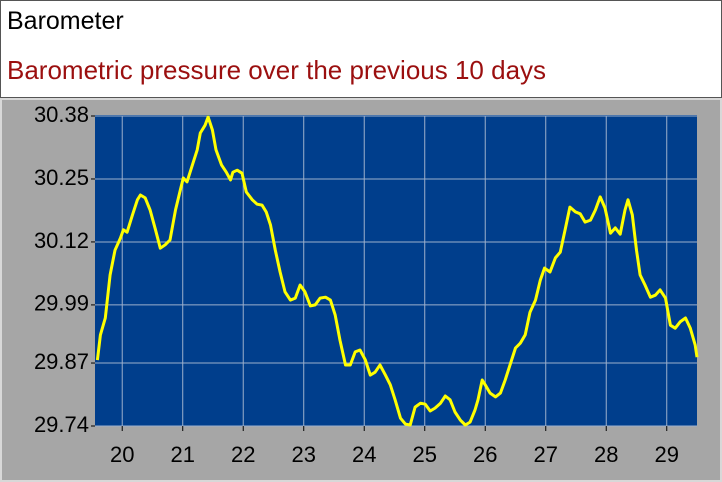 The height and width of the screenshot is (482, 722). Describe the element at coordinates (364, 454) in the screenshot. I see `x-tick-label: 24` at that location.